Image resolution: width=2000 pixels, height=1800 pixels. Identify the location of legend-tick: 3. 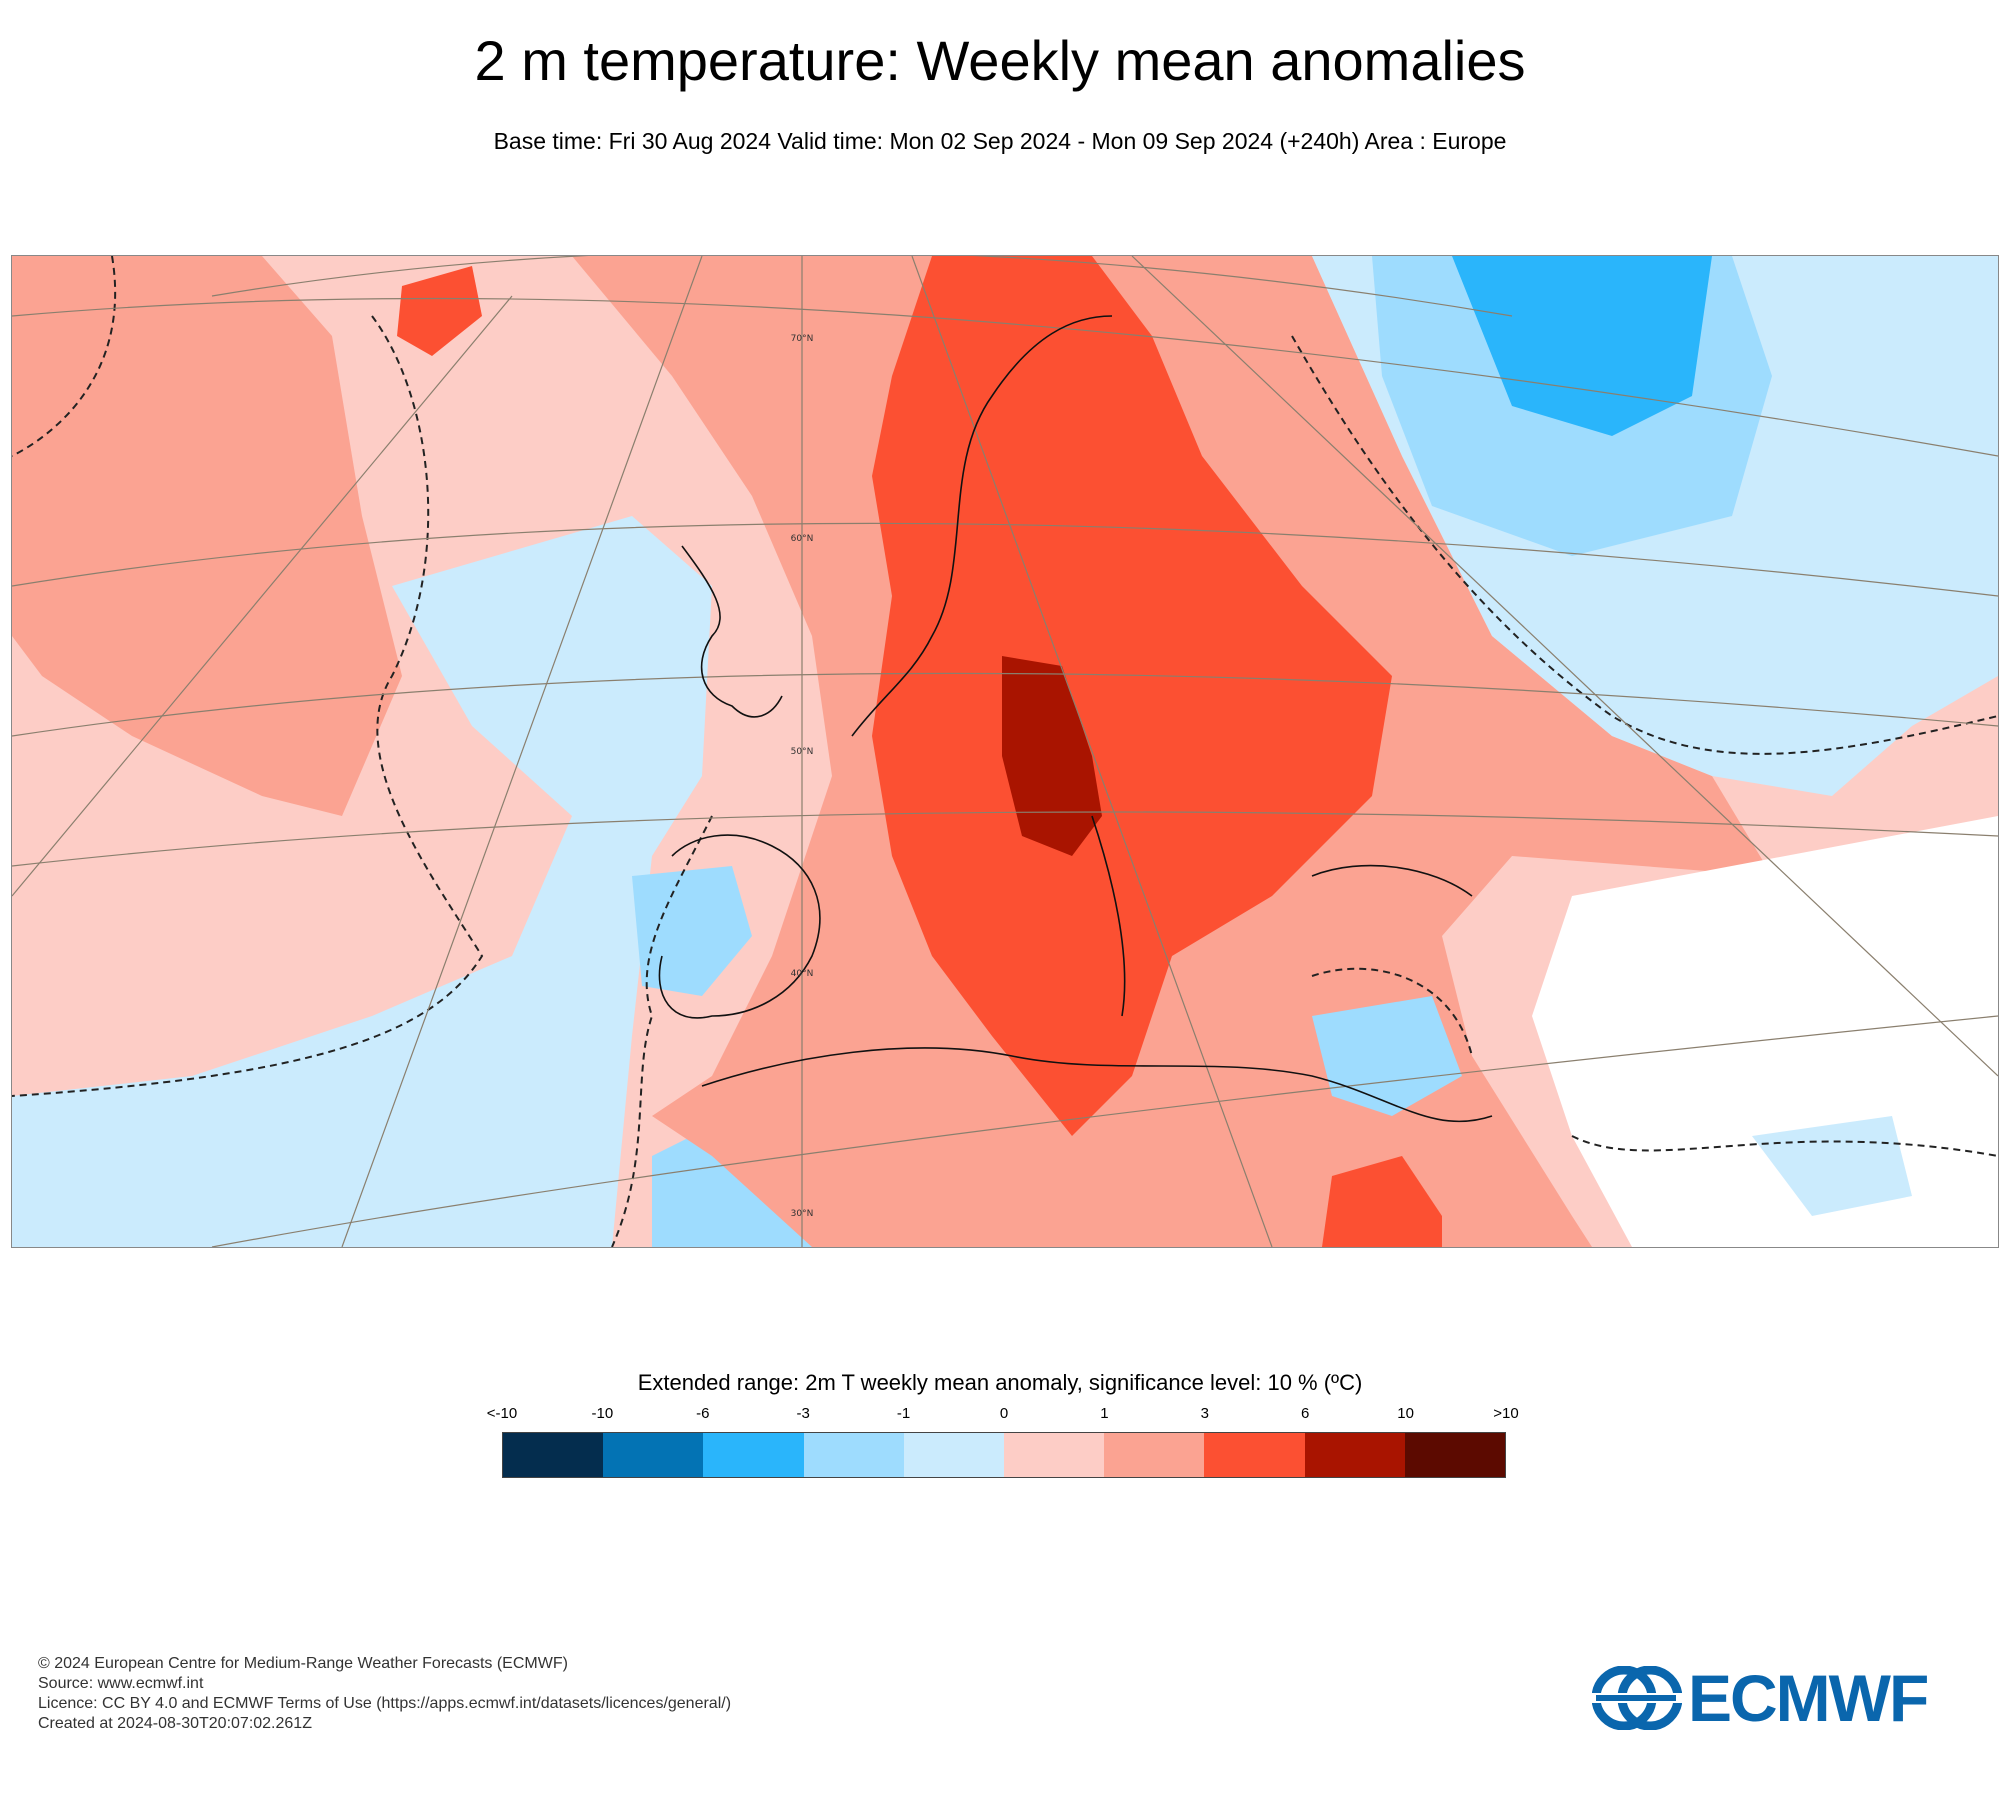
(1204, 1413).